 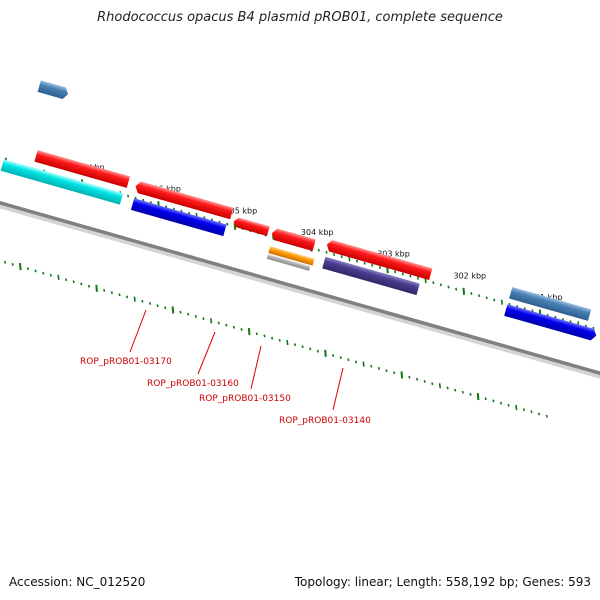 What do you see at coordinates (288, 262) in the screenshot?
I see `gene-feature-gray-small` at bounding box center [288, 262].